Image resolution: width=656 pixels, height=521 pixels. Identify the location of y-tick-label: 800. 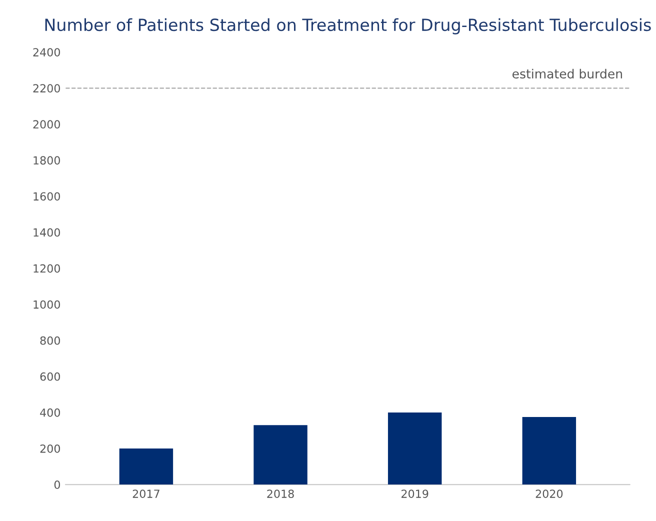
(50, 340).